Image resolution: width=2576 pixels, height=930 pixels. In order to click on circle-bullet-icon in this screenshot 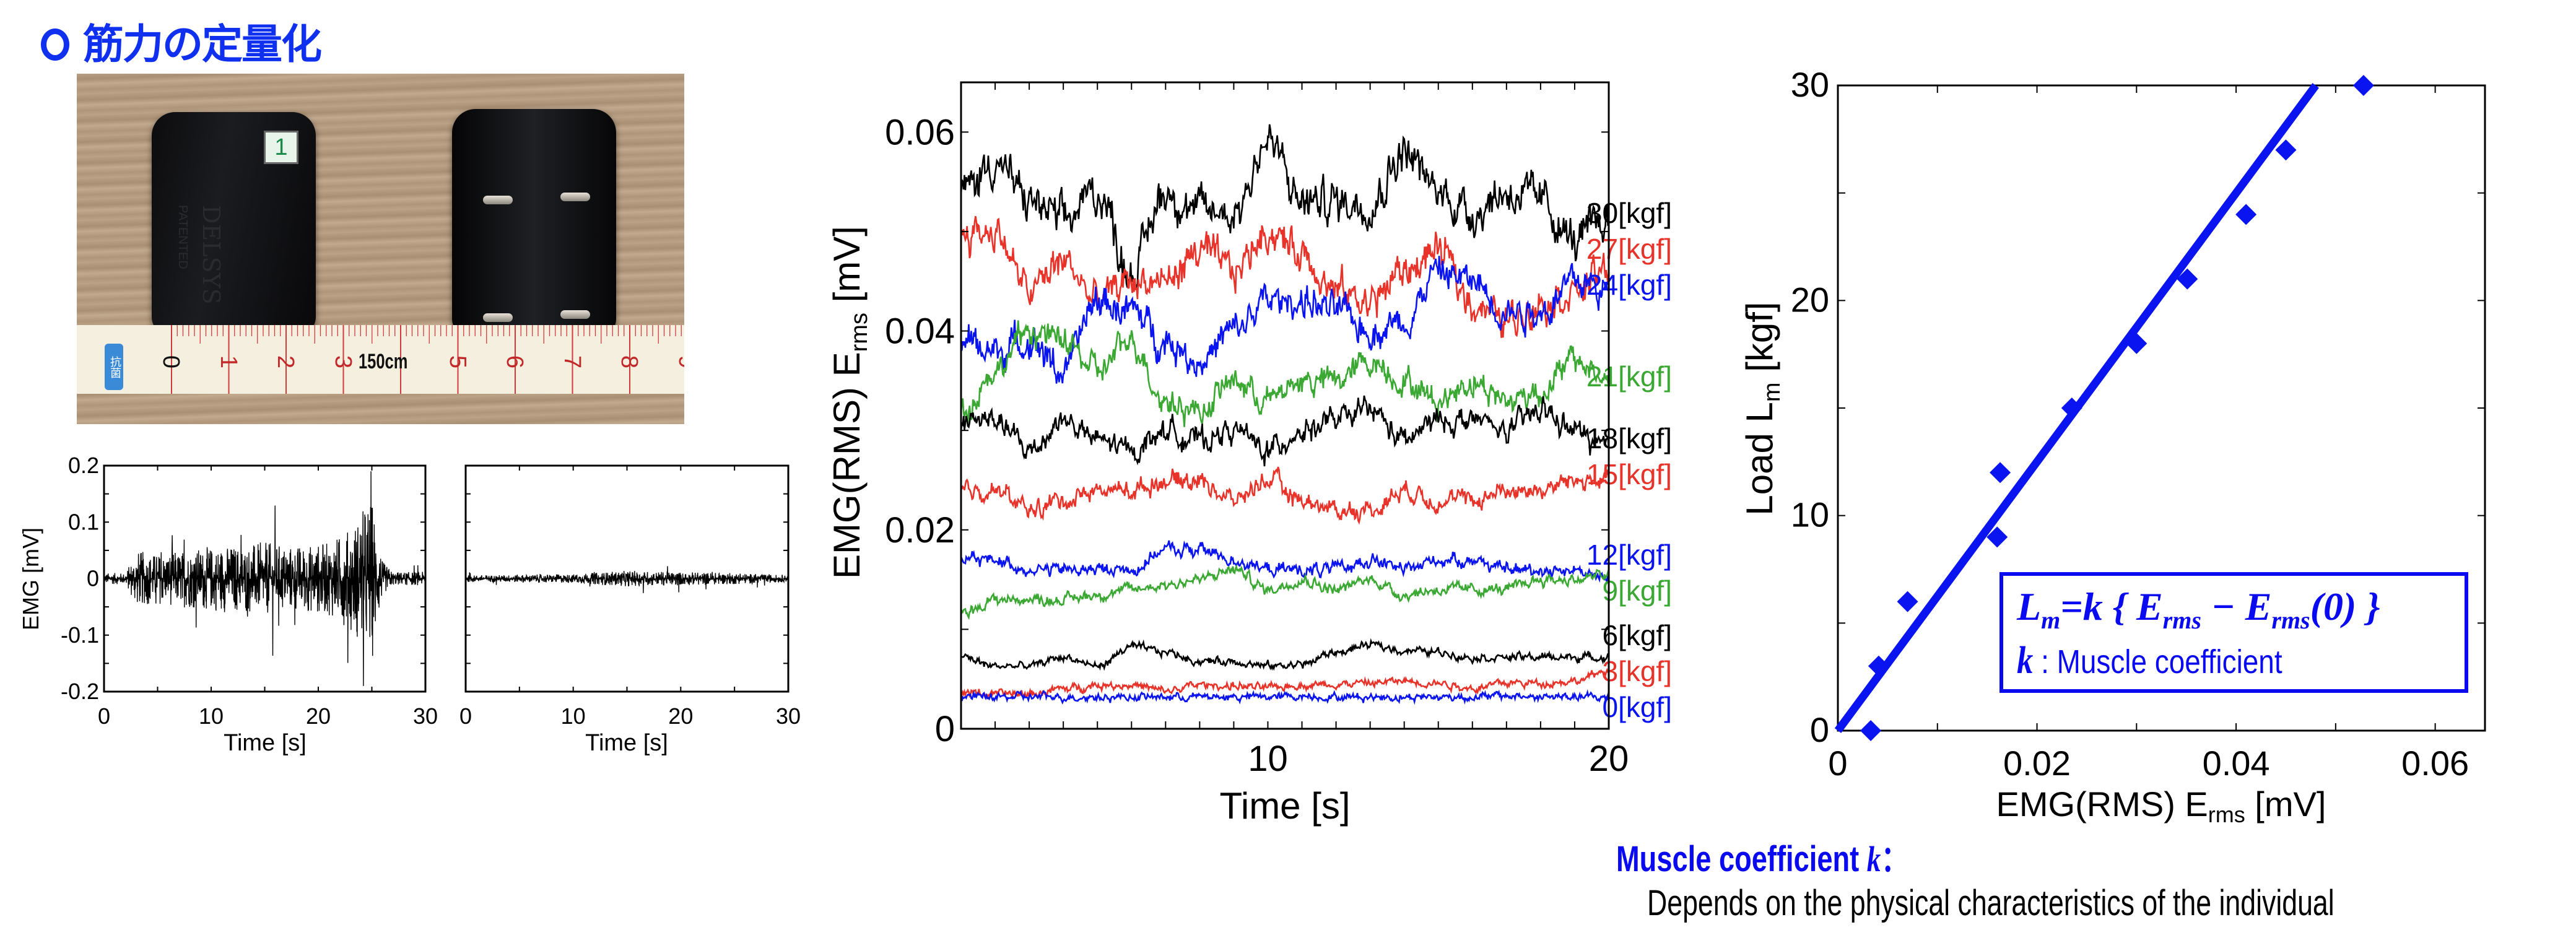, I will do `click(55, 44)`.